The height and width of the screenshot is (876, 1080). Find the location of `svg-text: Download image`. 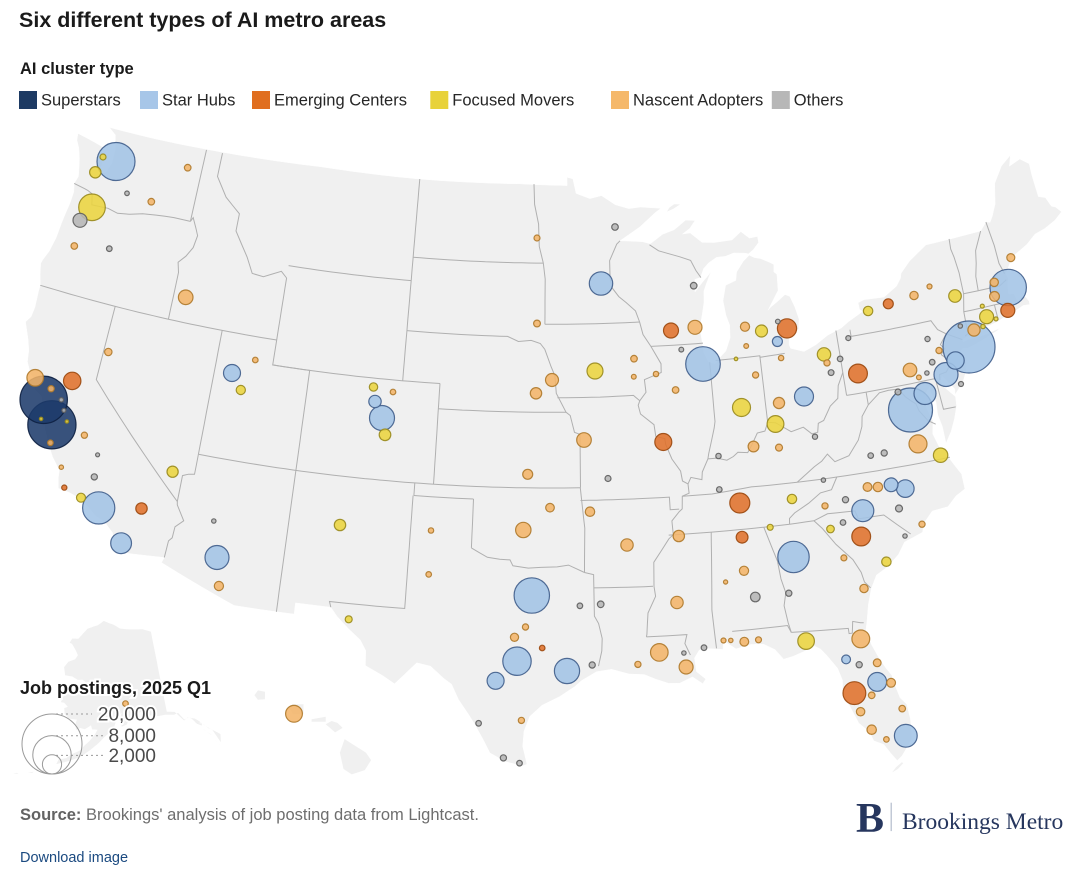

svg-text: Download image is located at coordinates (74, 858).